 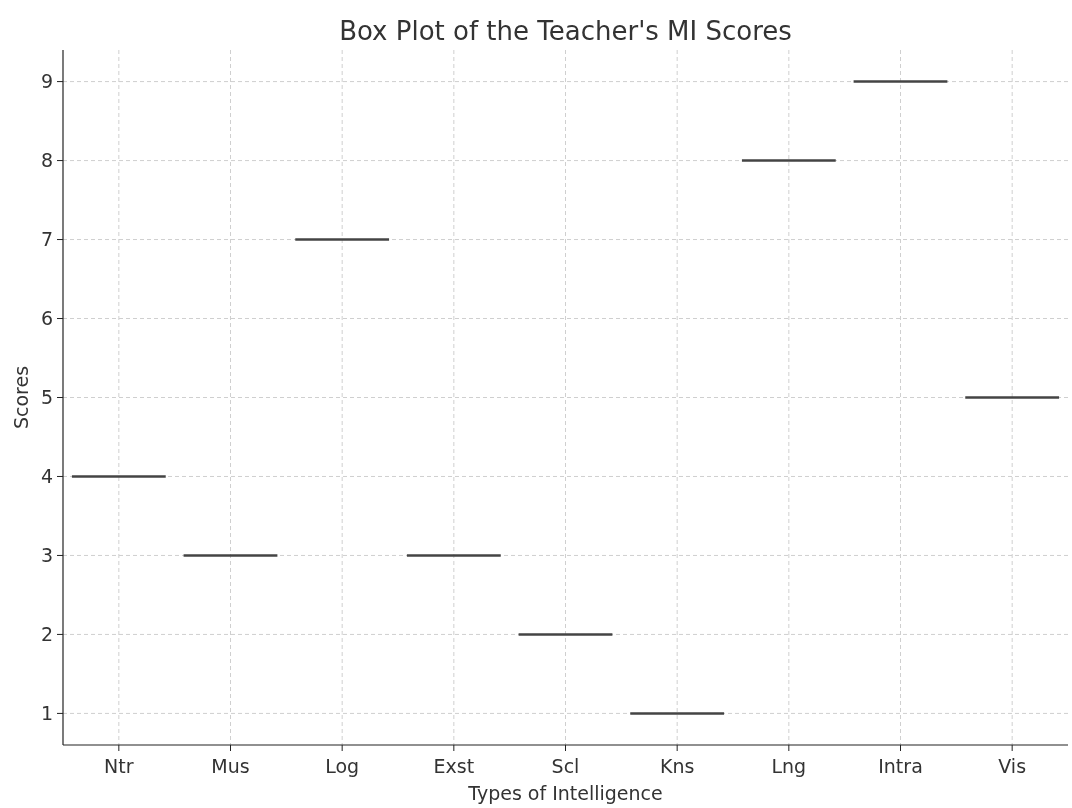 What do you see at coordinates (46, 713) in the screenshot?
I see `y-tick-label: 1` at bounding box center [46, 713].